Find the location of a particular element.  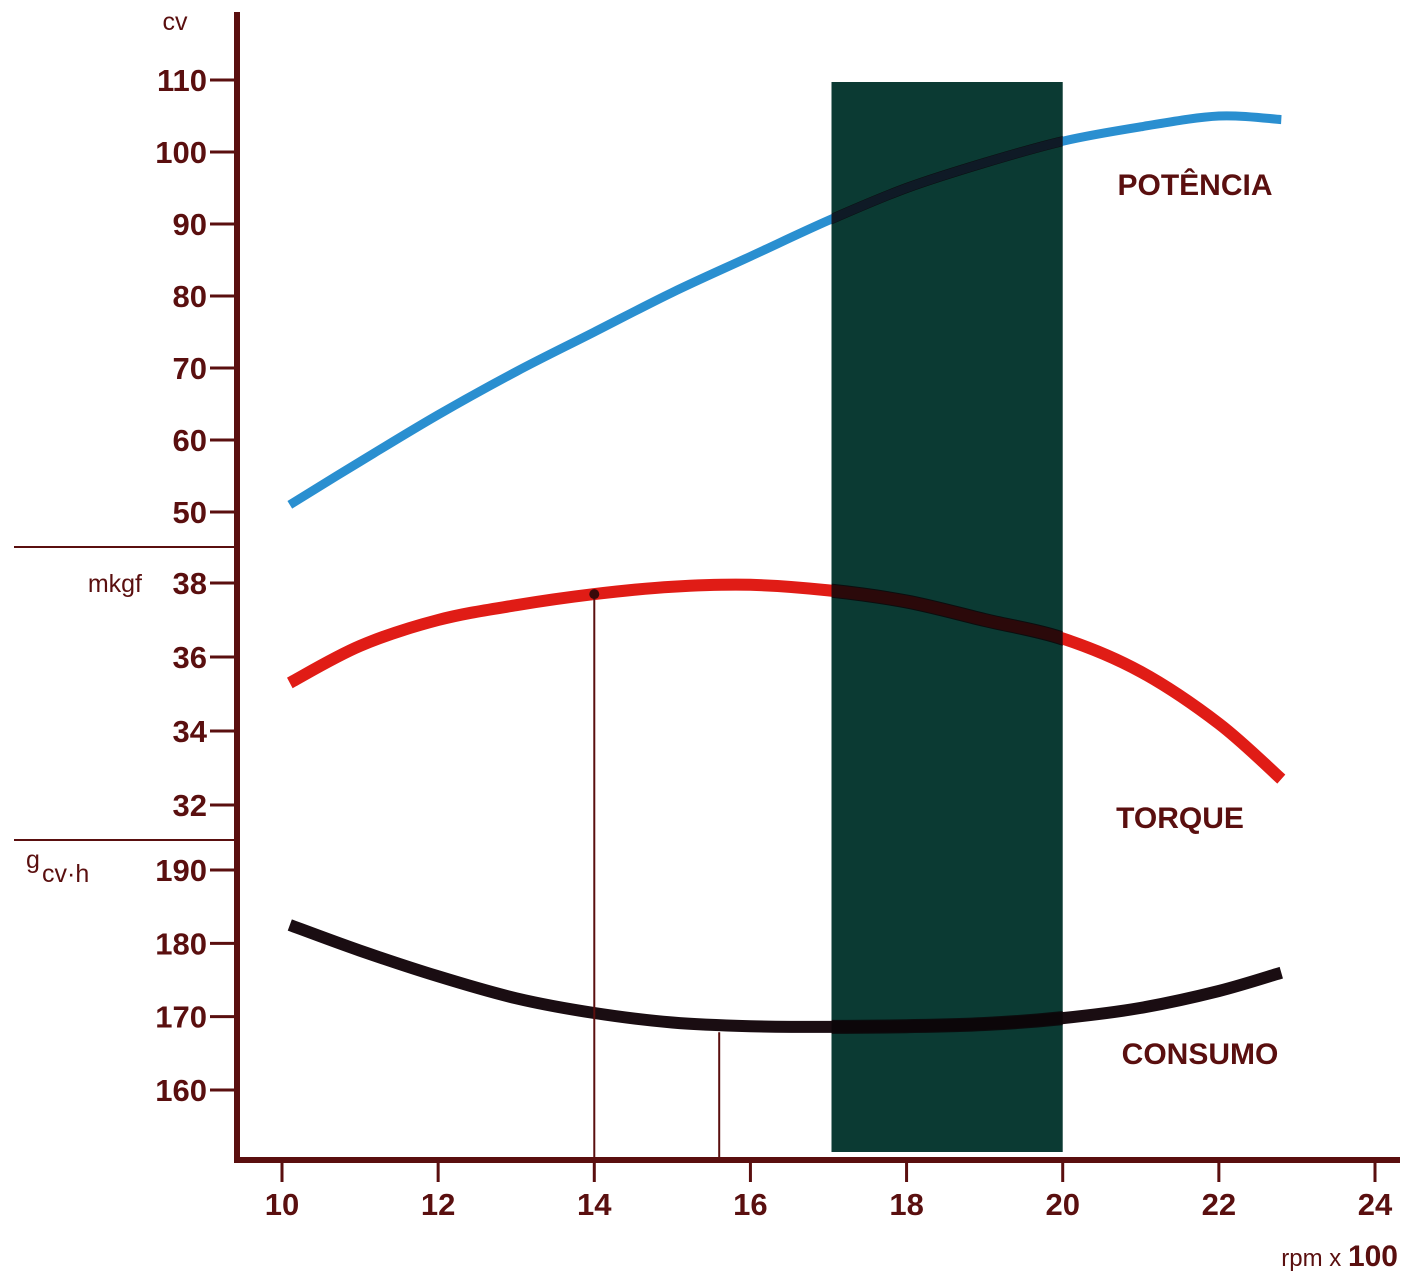

torque-peak-marker-dot is located at coordinates (594, 594).